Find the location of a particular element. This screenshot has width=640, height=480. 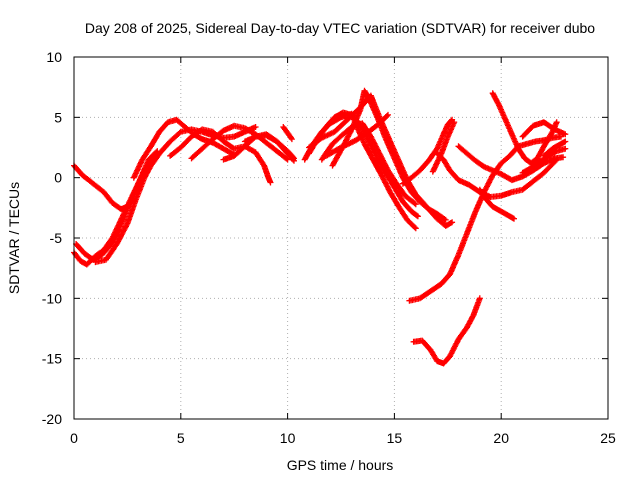

y-tick-label: 5 is located at coordinates (58, 117).